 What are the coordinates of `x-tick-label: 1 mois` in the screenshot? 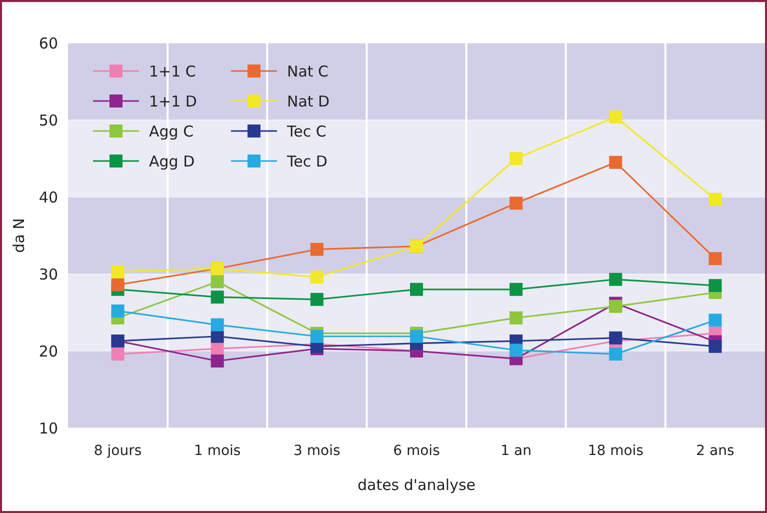 It's located at (217, 451).